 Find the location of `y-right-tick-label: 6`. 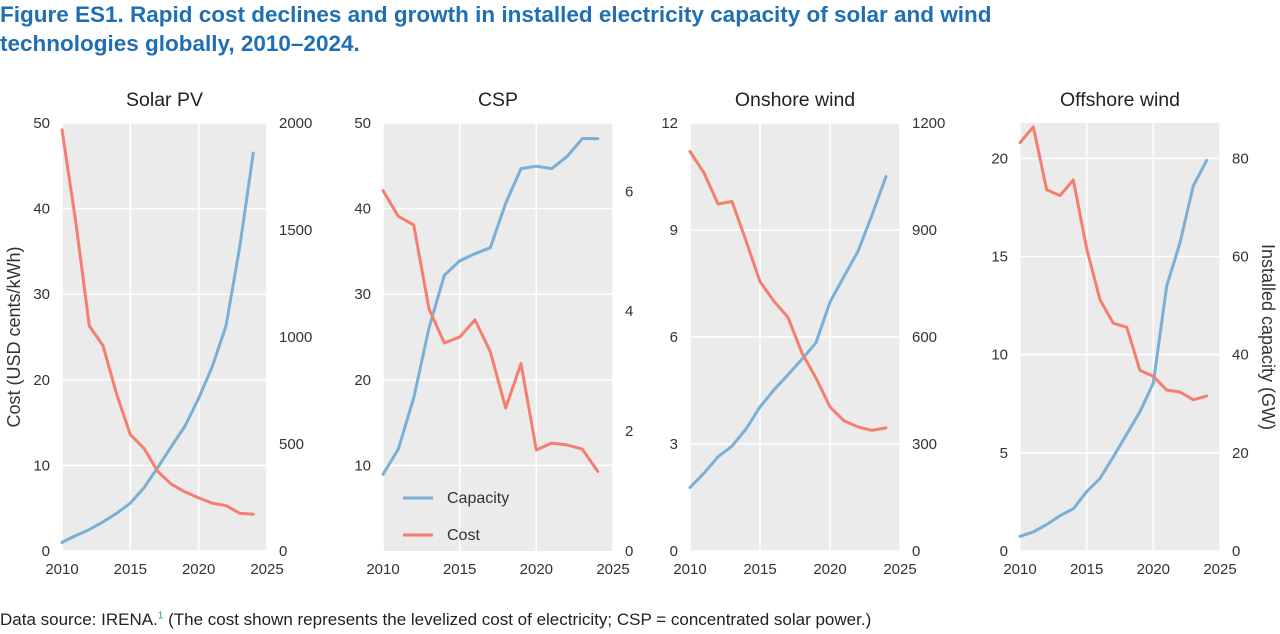

y-right-tick-label: 6 is located at coordinates (629, 191).